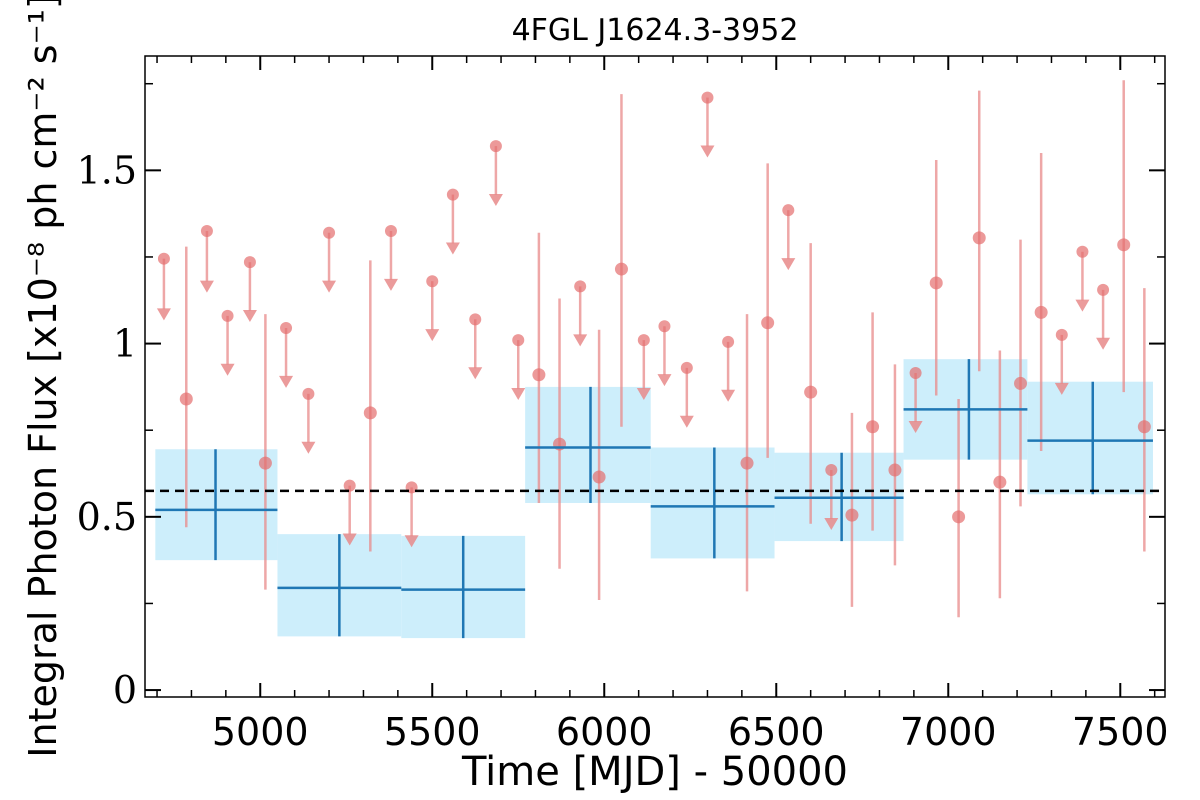 The width and height of the screenshot is (1200, 800). What do you see at coordinates (432, 732) in the screenshot?
I see `x-tick-label: 5500` at bounding box center [432, 732].